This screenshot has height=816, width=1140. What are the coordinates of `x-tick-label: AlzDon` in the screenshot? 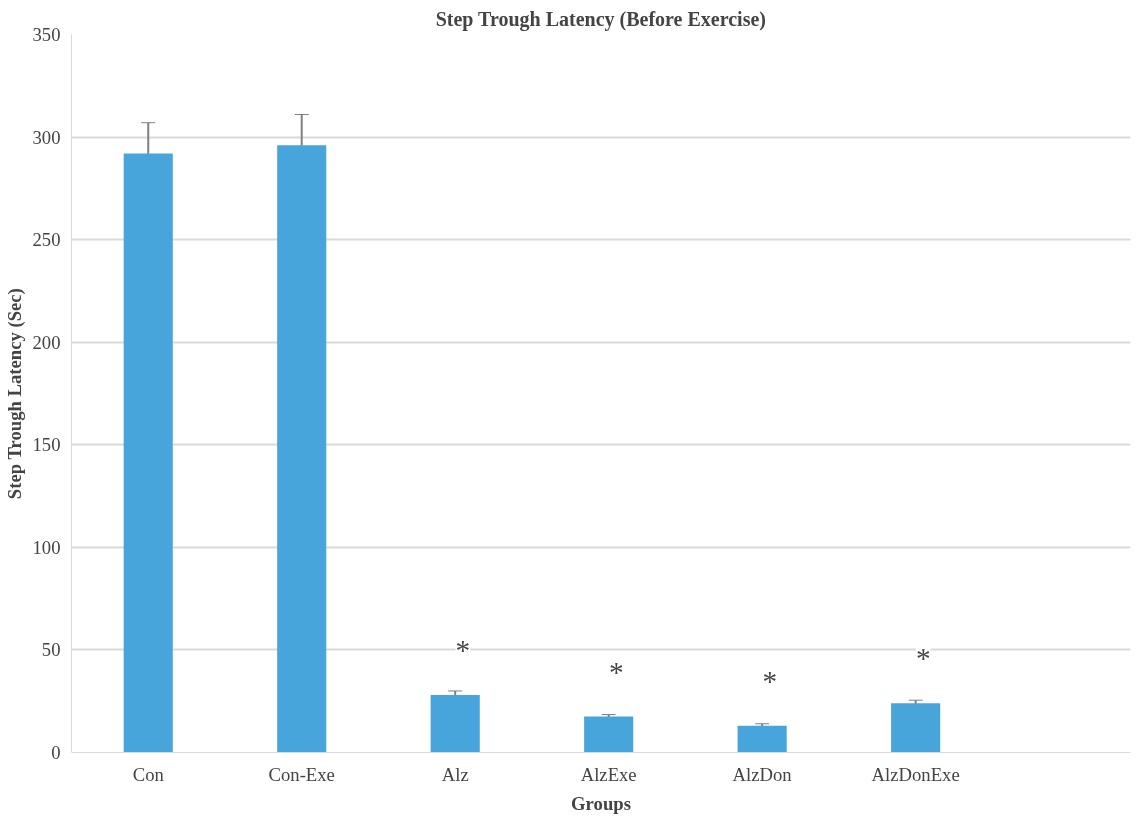 It's located at (762, 774).